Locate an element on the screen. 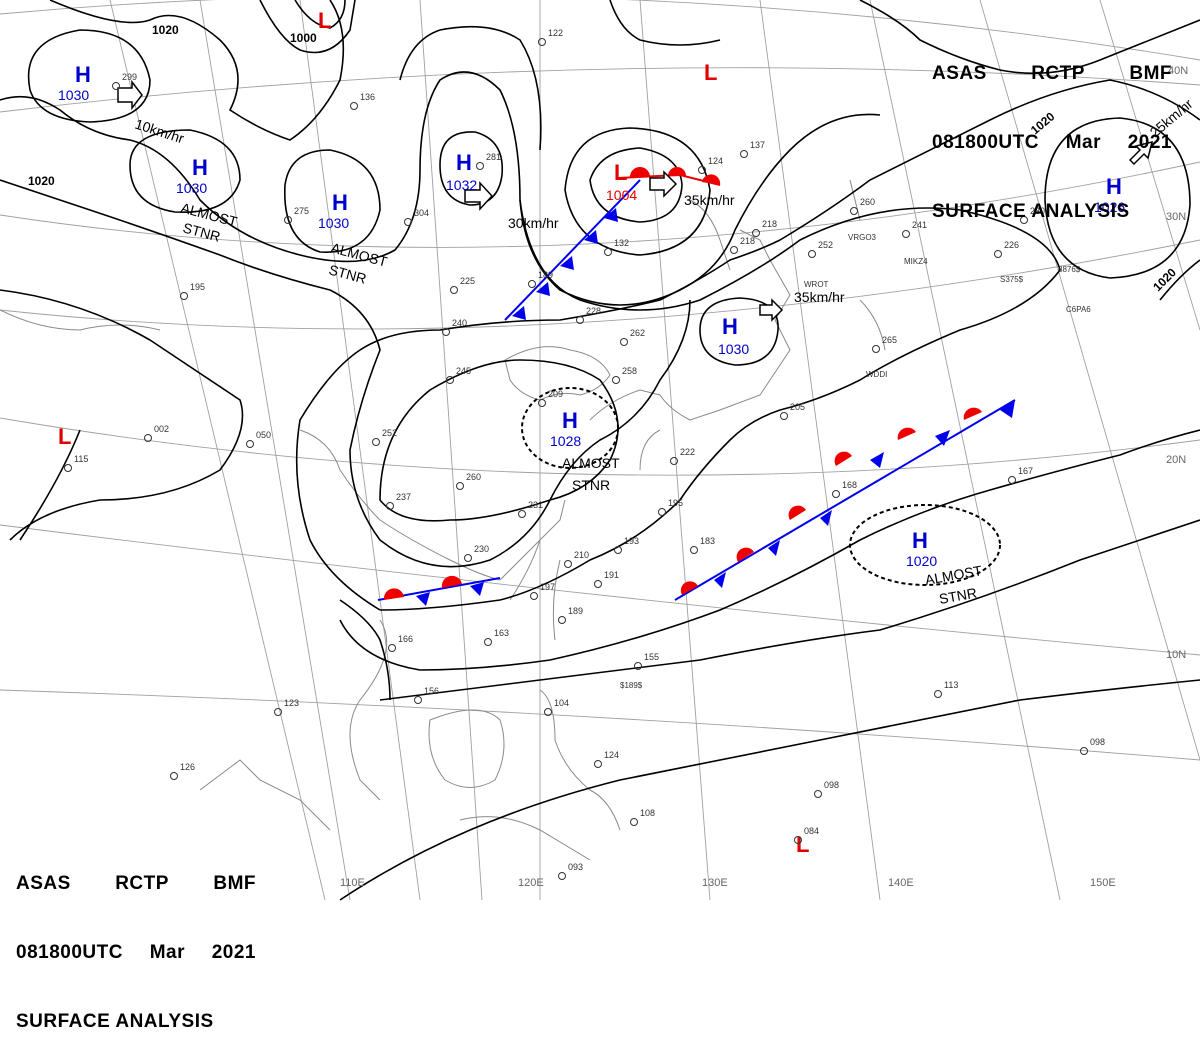 The image size is (1200, 1056). station-pressure: 281 is located at coordinates (493, 157).